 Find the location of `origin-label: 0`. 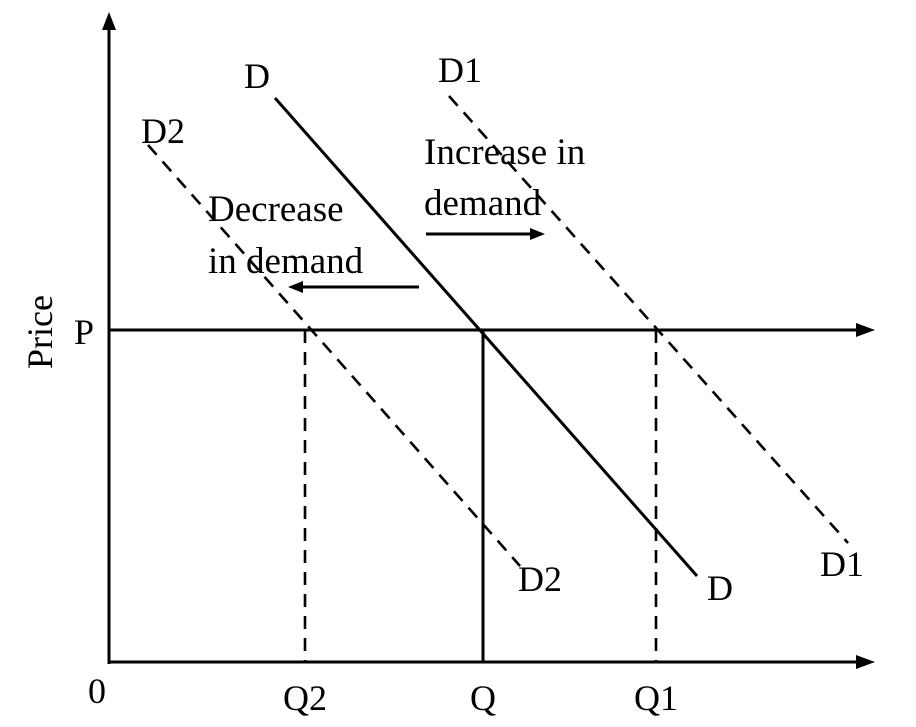

origin-label: 0 is located at coordinates (97, 691).